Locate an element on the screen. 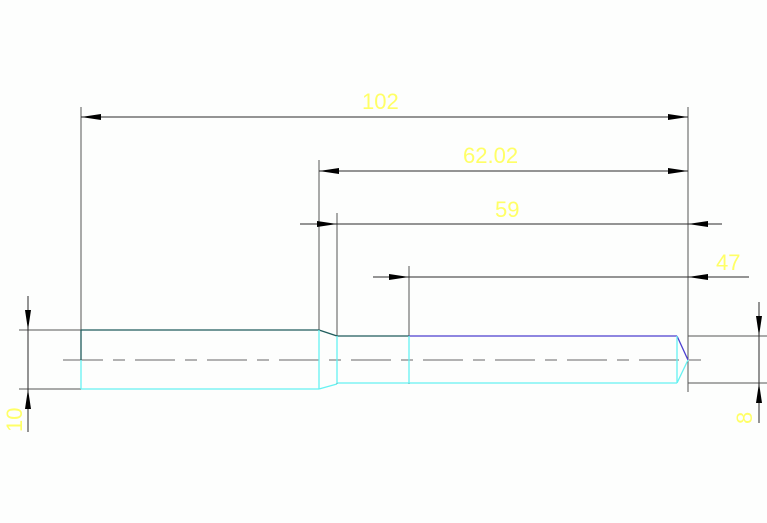  dimension-62-02: 62.02 is located at coordinates (503, 158).